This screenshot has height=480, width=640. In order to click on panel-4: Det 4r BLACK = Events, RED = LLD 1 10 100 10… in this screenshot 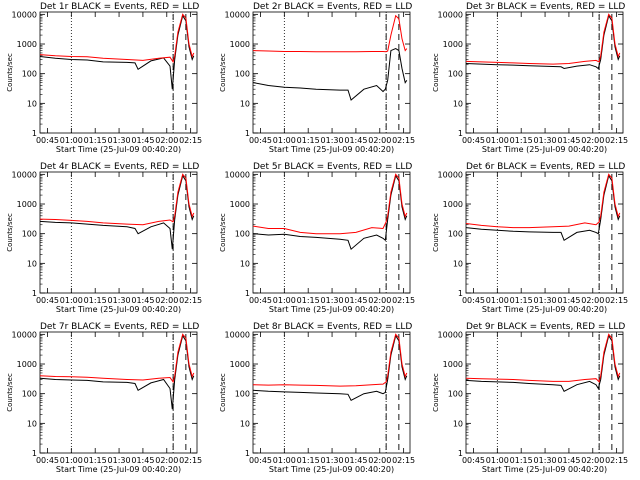, I will do `click(104, 238)`.